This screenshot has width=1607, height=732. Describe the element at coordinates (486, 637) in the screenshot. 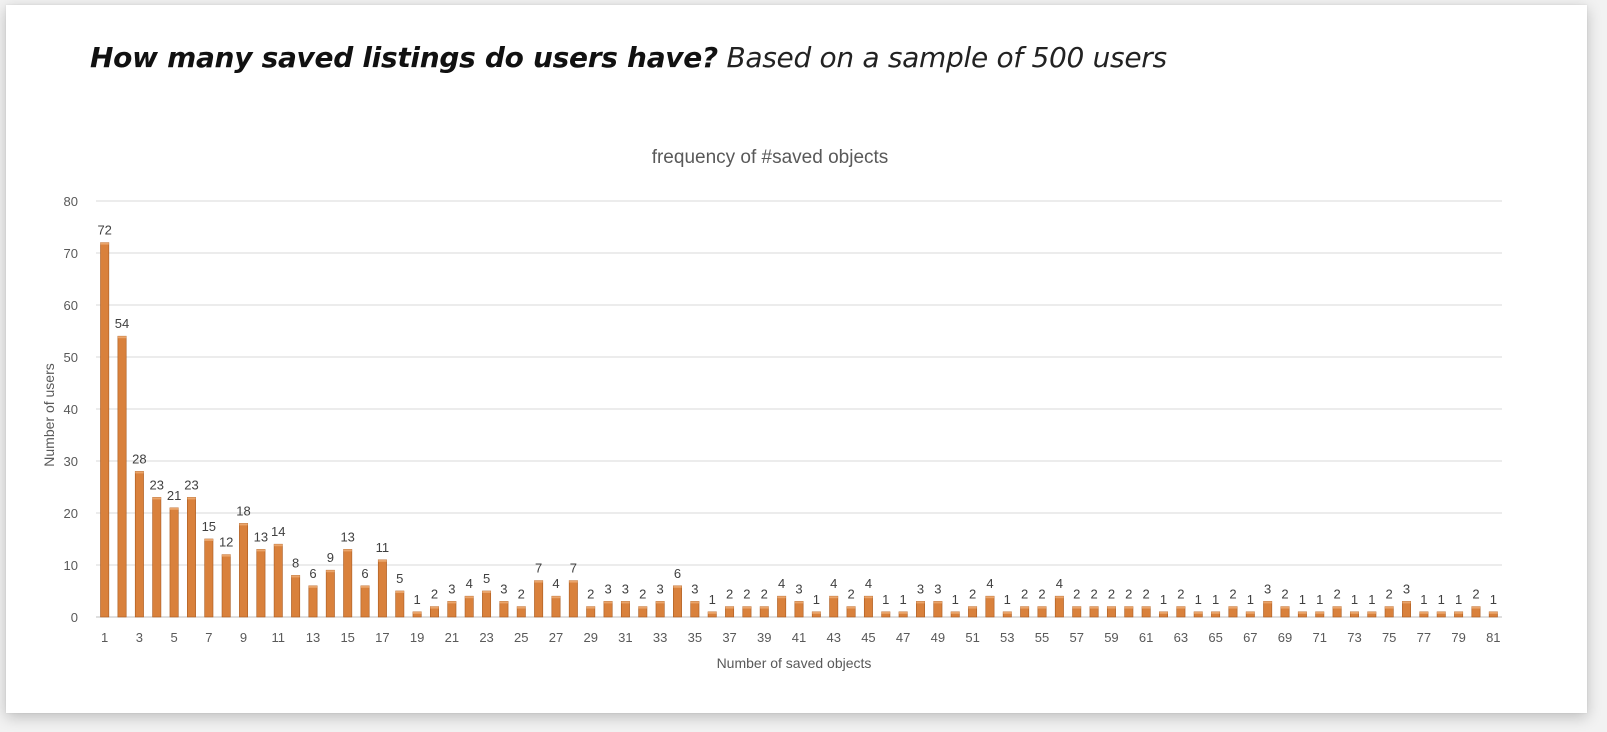

I see `x-tick-label: 23` at that location.